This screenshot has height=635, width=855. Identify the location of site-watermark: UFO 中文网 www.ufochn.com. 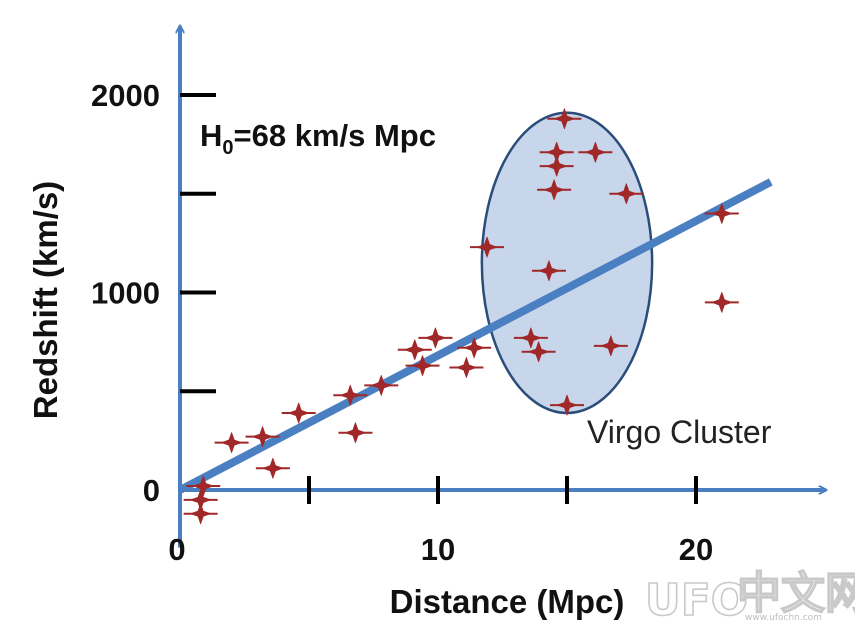
(749, 597).